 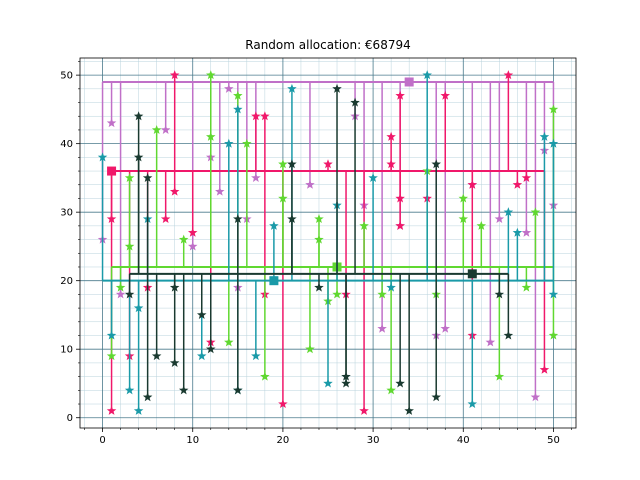 What do you see at coordinates (66, 281) in the screenshot?
I see `y-tick-label: 20` at bounding box center [66, 281].